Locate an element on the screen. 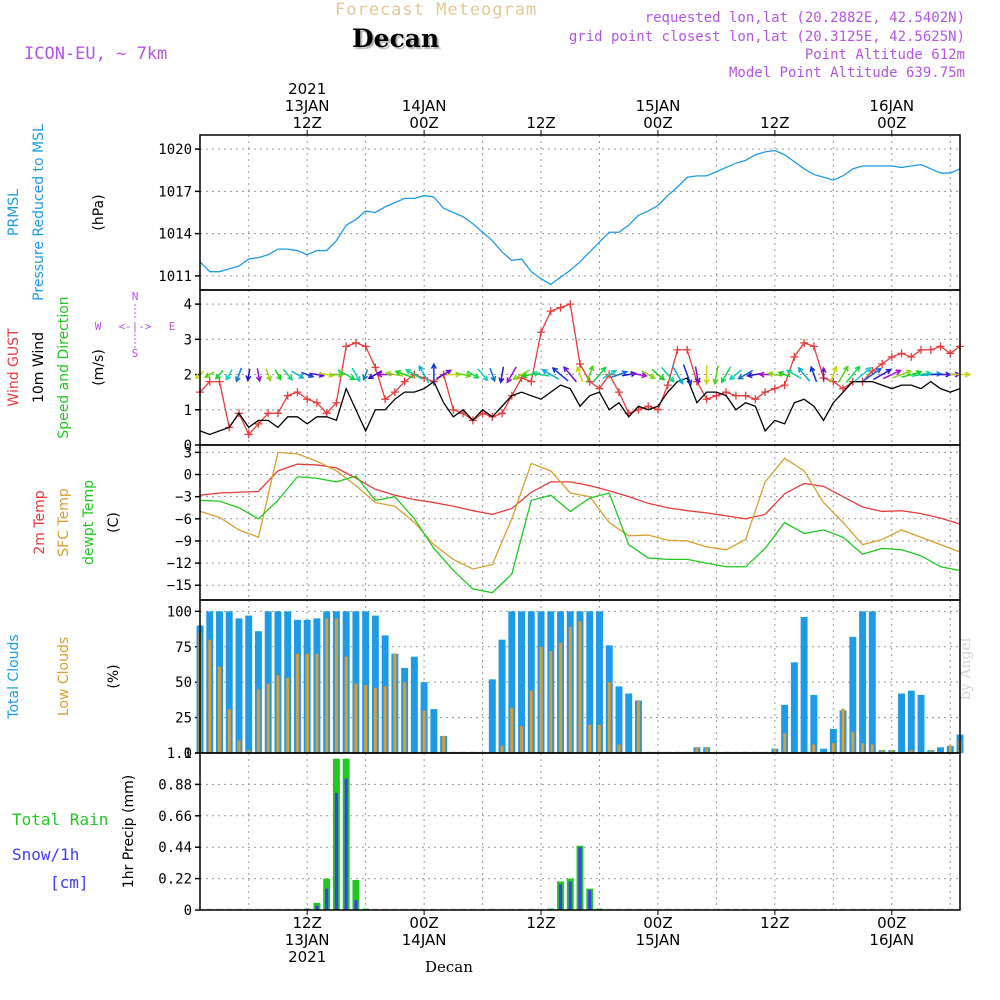 The height and width of the screenshot is (1000, 1000). y-axis-label: 1hr Precip (mm) is located at coordinates (129, 831).